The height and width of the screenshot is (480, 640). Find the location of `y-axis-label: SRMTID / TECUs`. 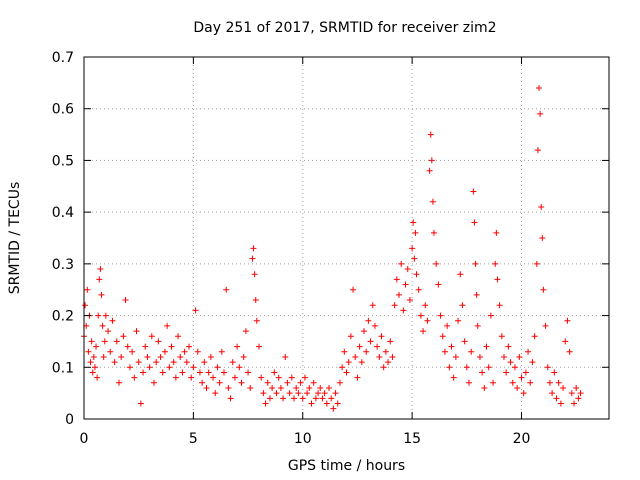

y-axis-label: SRMTID / TECUs is located at coordinates (15, 238).